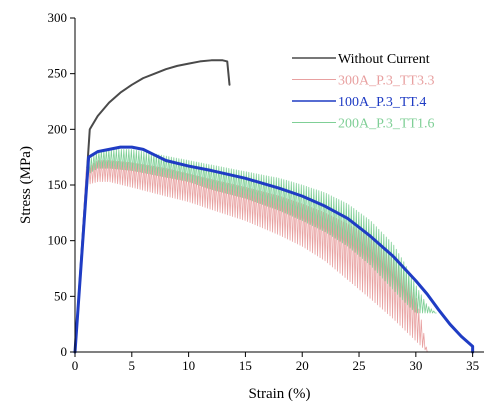  Describe the element at coordinates (302, 365) in the screenshot. I see `x-tick-label: 20` at that location.